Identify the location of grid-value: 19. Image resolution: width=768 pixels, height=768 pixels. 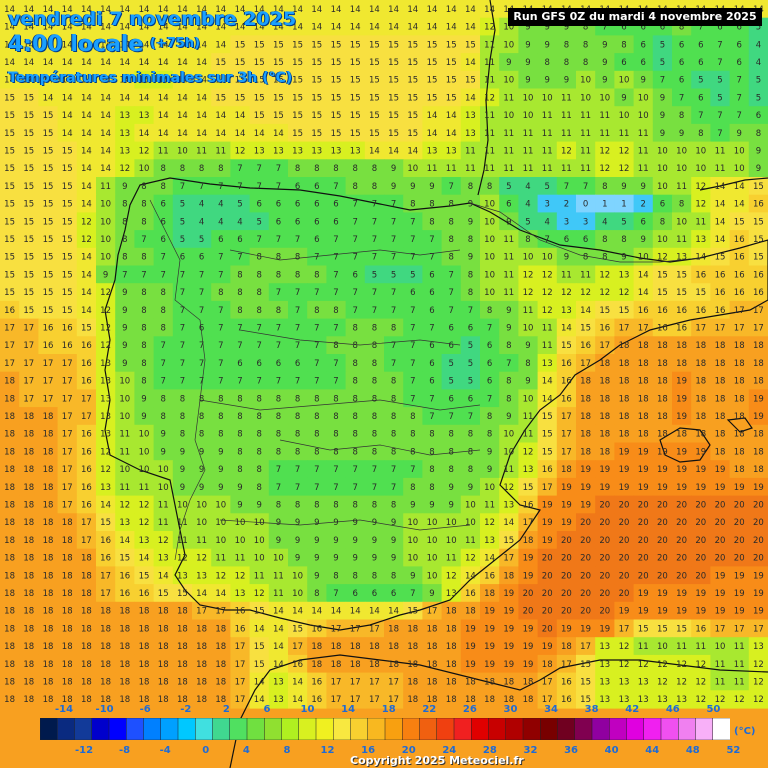
(508, 612).